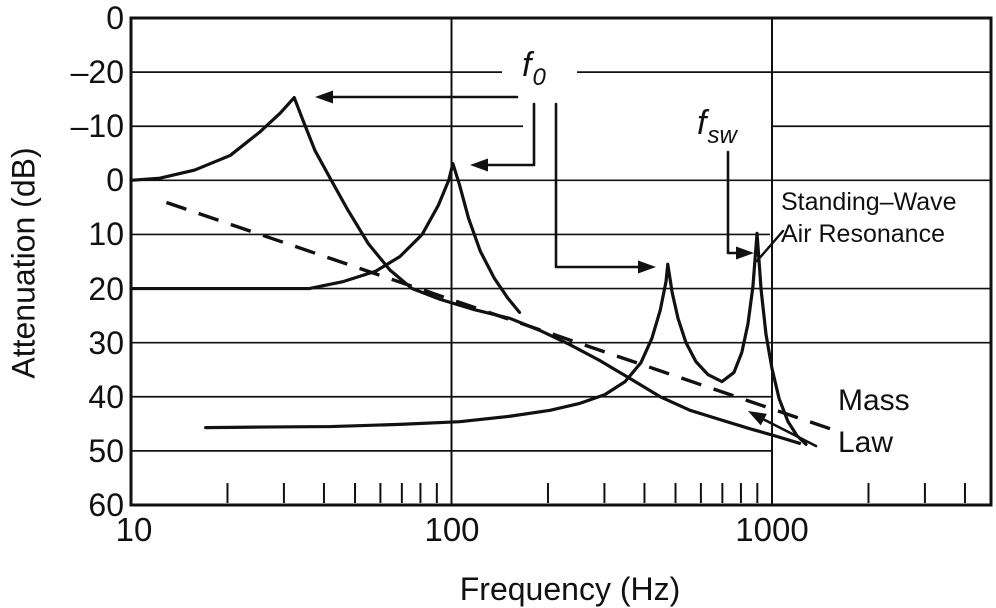 This screenshot has height=608, width=996. Describe the element at coordinates (106, 396) in the screenshot. I see `y-tick-label: 40` at that location.